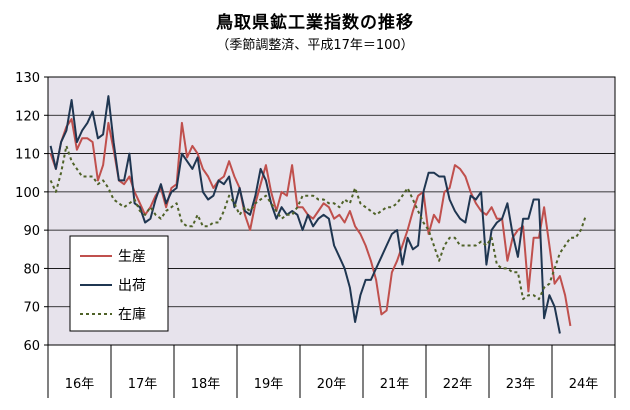 This screenshot has height=410, width=630. I want to click on x-year-label: 21年, so click(395, 384).